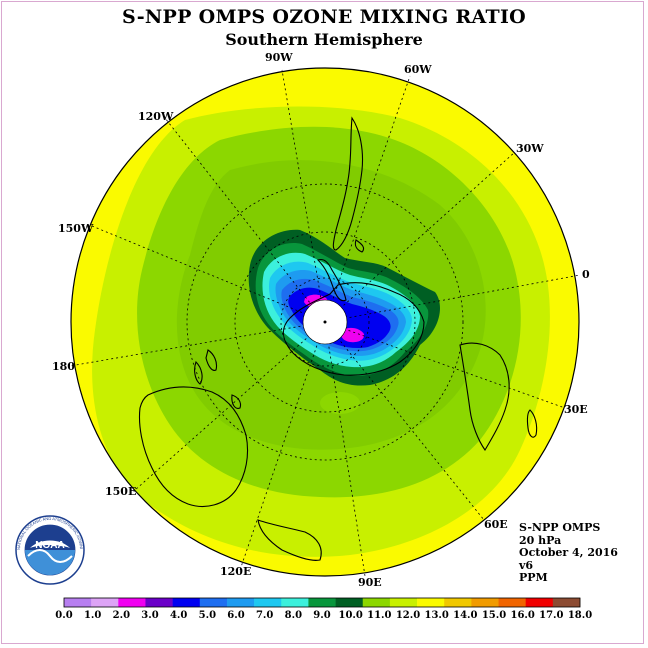 The height and width of the screenshot is (648, 648). What do you see at coordinates (293, 615) in the screenshot?
I see `colorbar-tick-label: 8.0` at bounding box center [293, 615].